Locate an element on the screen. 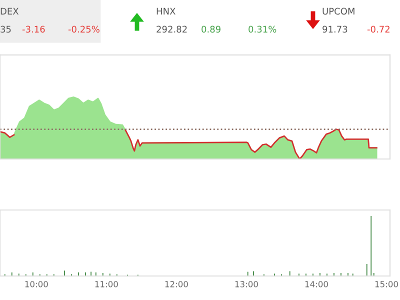 The width and height of the screenshot is (400, 300). x-tick-label: 11:00 is located at coordinates (106, 284).